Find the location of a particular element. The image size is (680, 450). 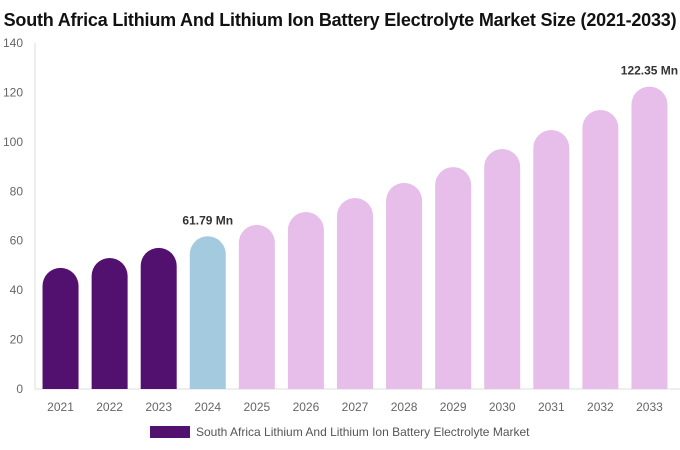

data-label: 61.79 Mn is located at coordinates (207, 220).